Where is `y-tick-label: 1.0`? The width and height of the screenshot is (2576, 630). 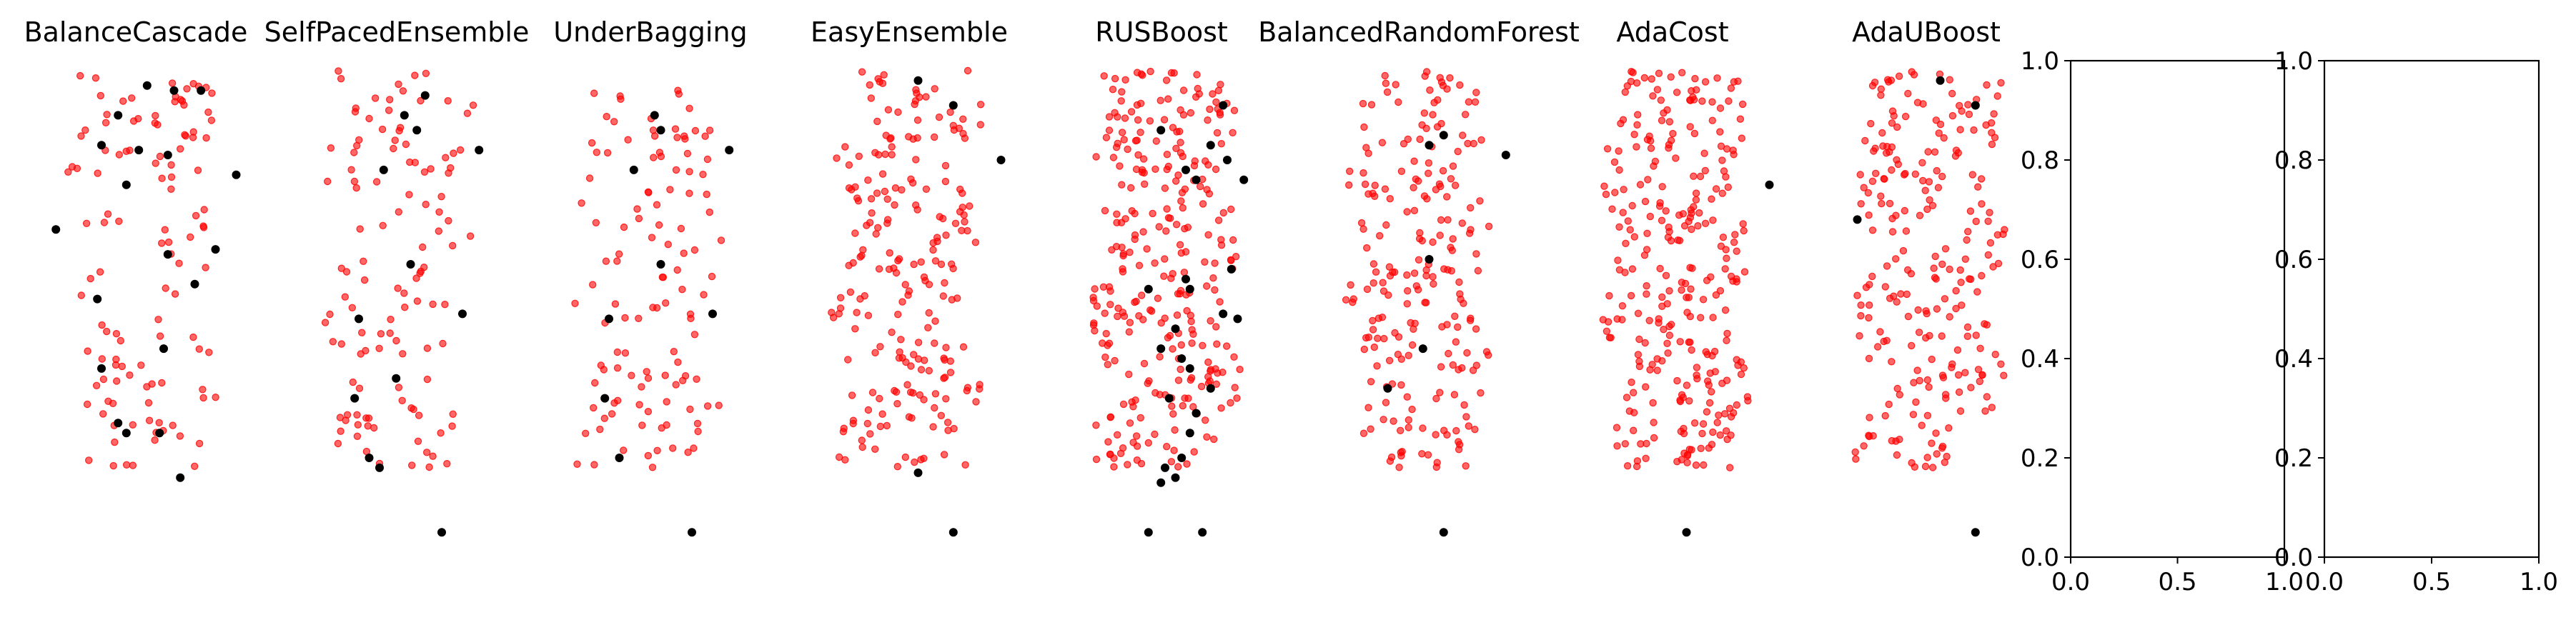 y-tick-label: 1.0 is located at coordinates (2294, 61).